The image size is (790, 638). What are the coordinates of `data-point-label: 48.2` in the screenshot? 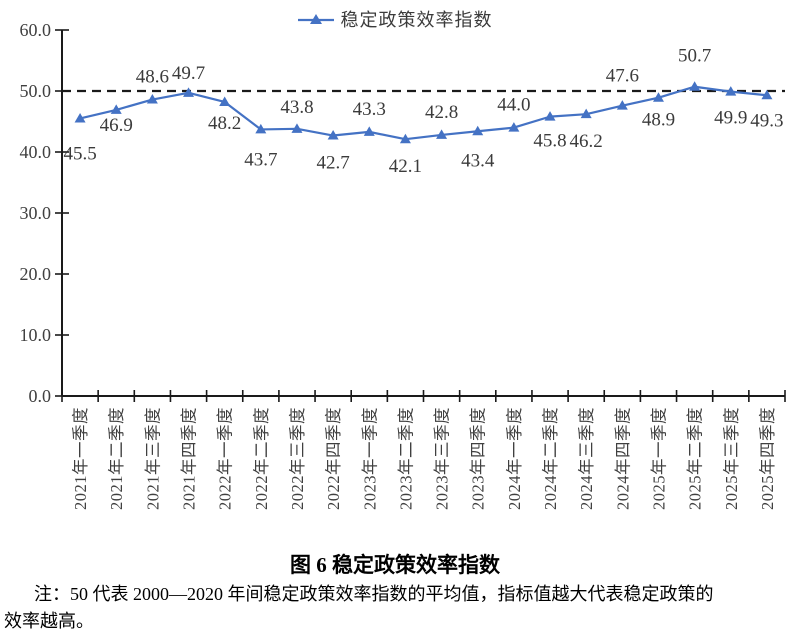 It's located at (224, 123).